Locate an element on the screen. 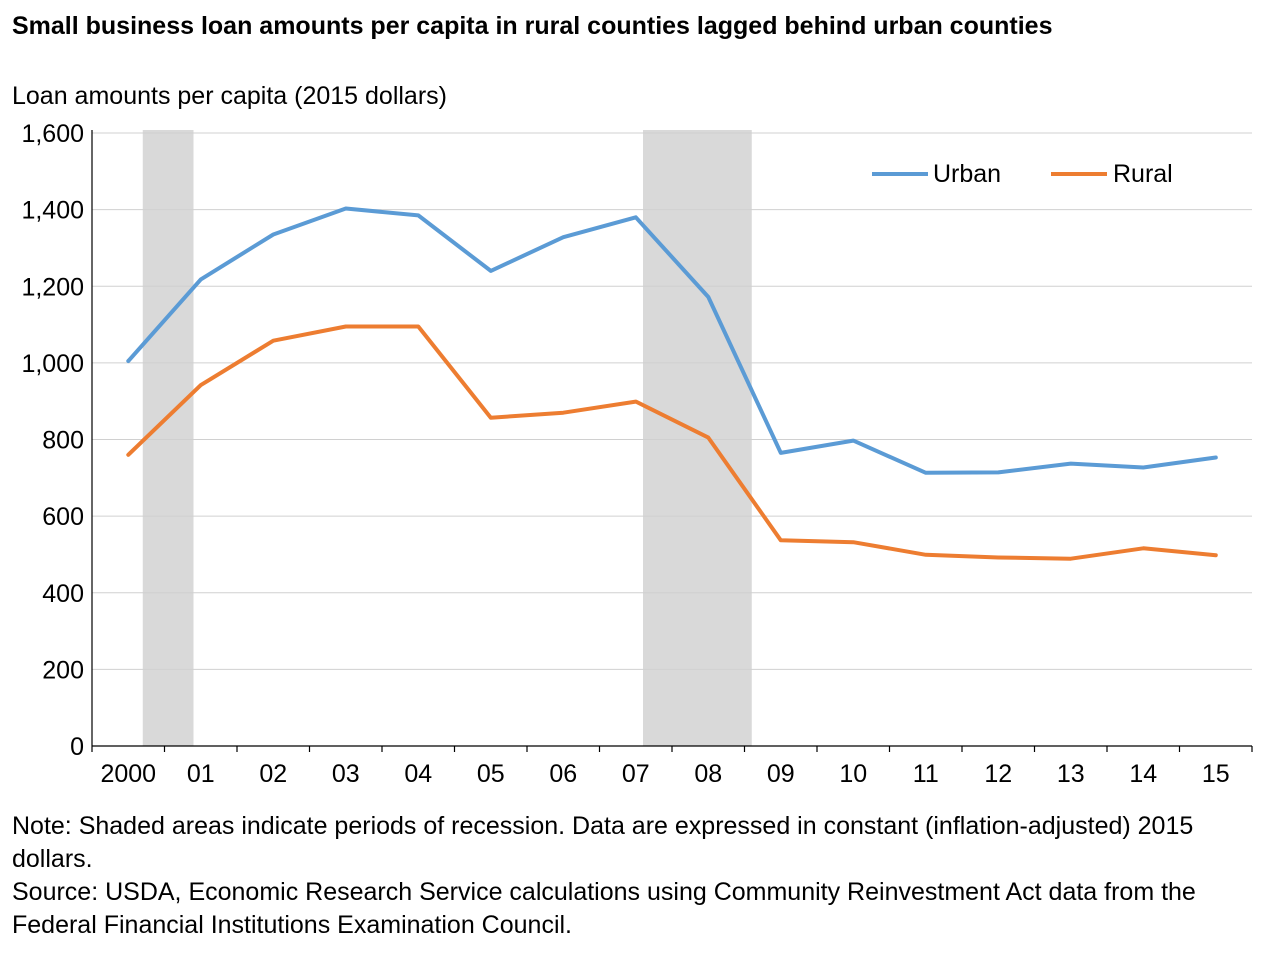 The height and width of the screenshot is (958, 1269). x-tick-labels: 2000 01 02 03 04 05 06 07 08 09 10 11 12 13 14 15 is located at coordinates (664, 774).